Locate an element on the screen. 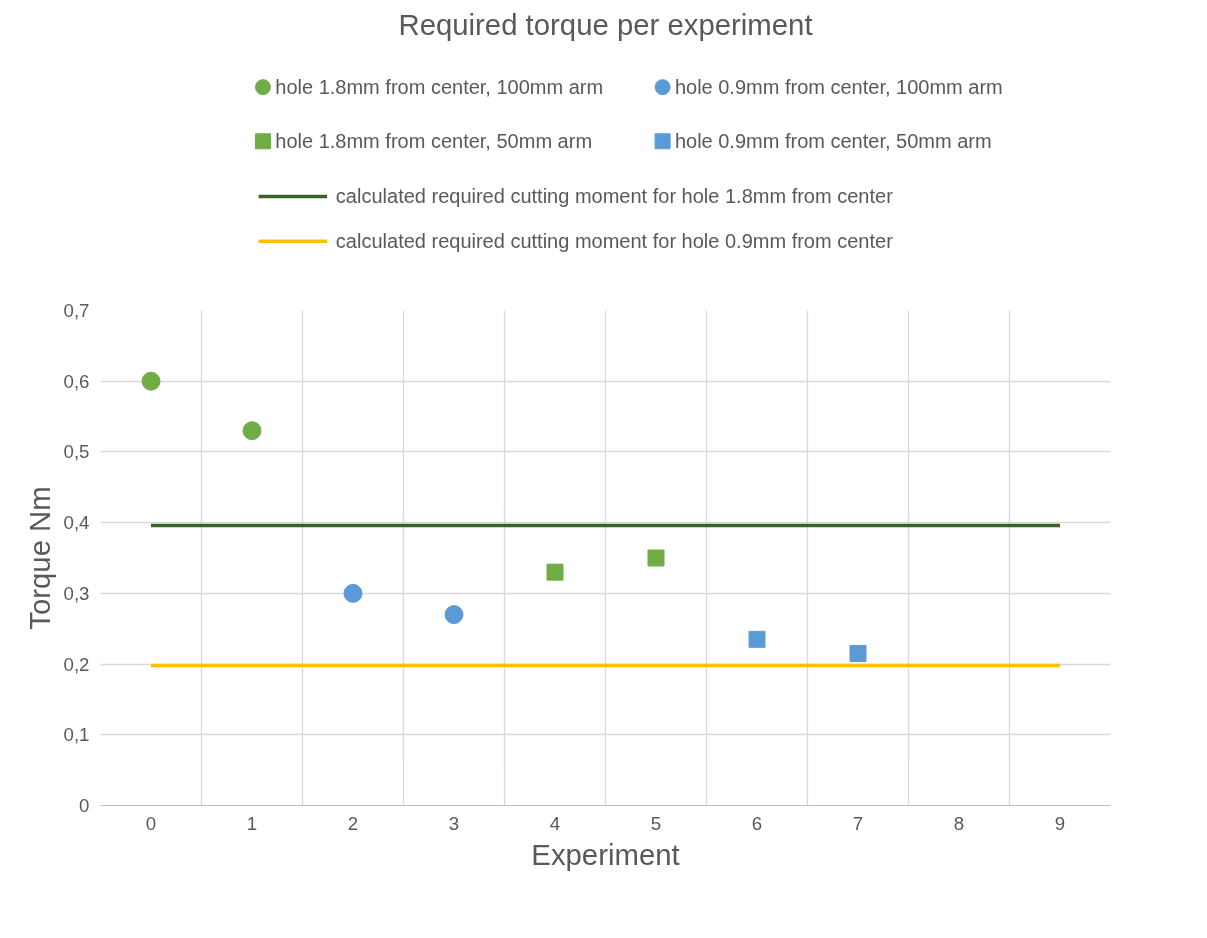 The image size is (1207, 938). legend-label: hole 0.9mm from center, 50mm arm is located at coordinates (833, 141).